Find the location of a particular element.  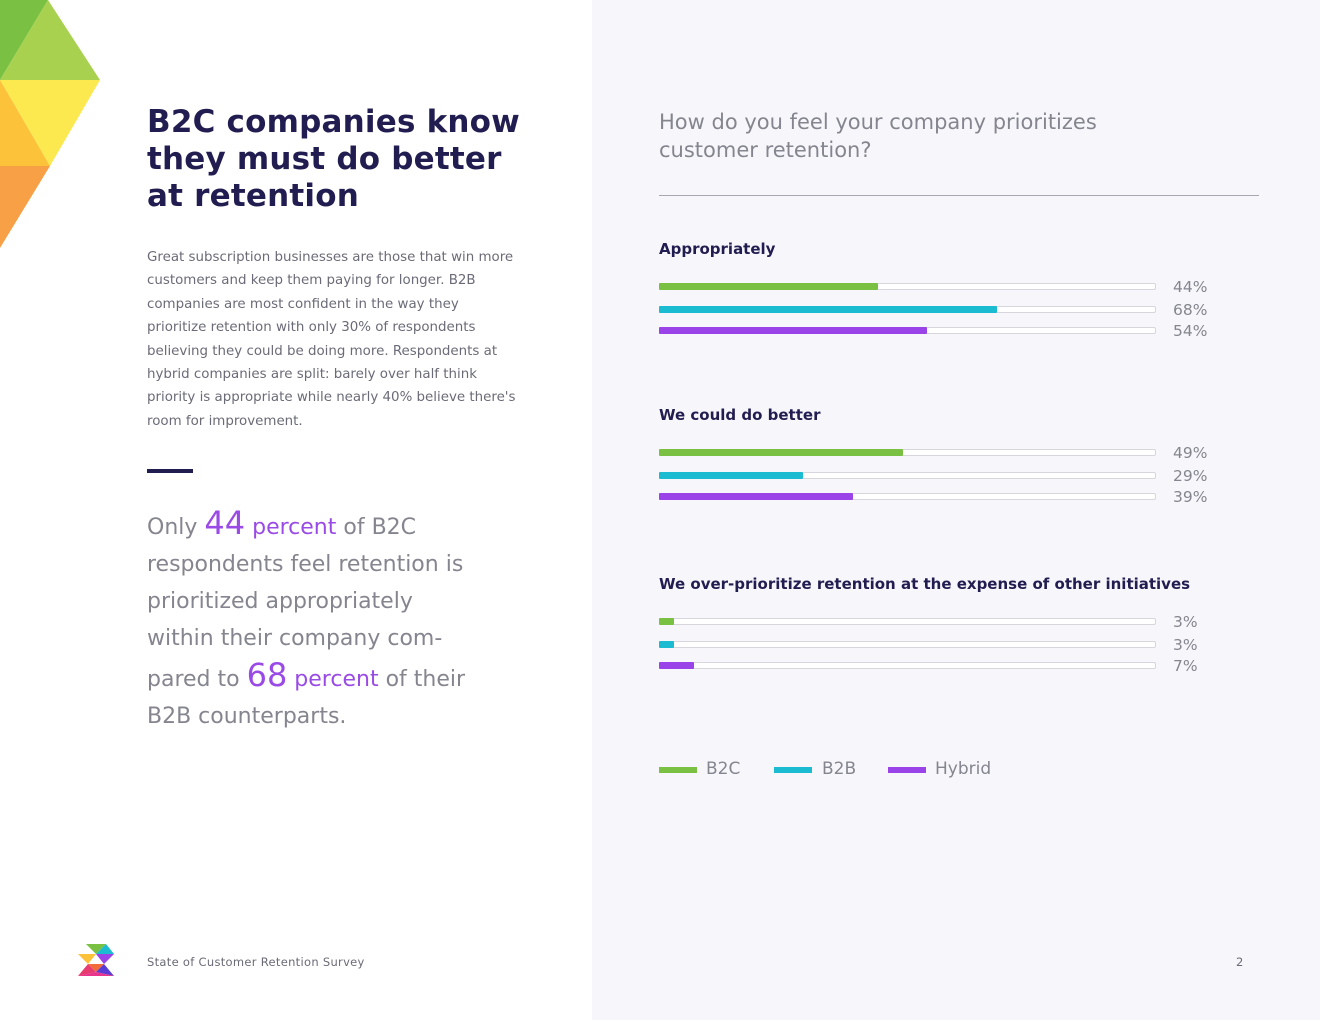

category-label: Appropriately is located at coordinates (717, 249).